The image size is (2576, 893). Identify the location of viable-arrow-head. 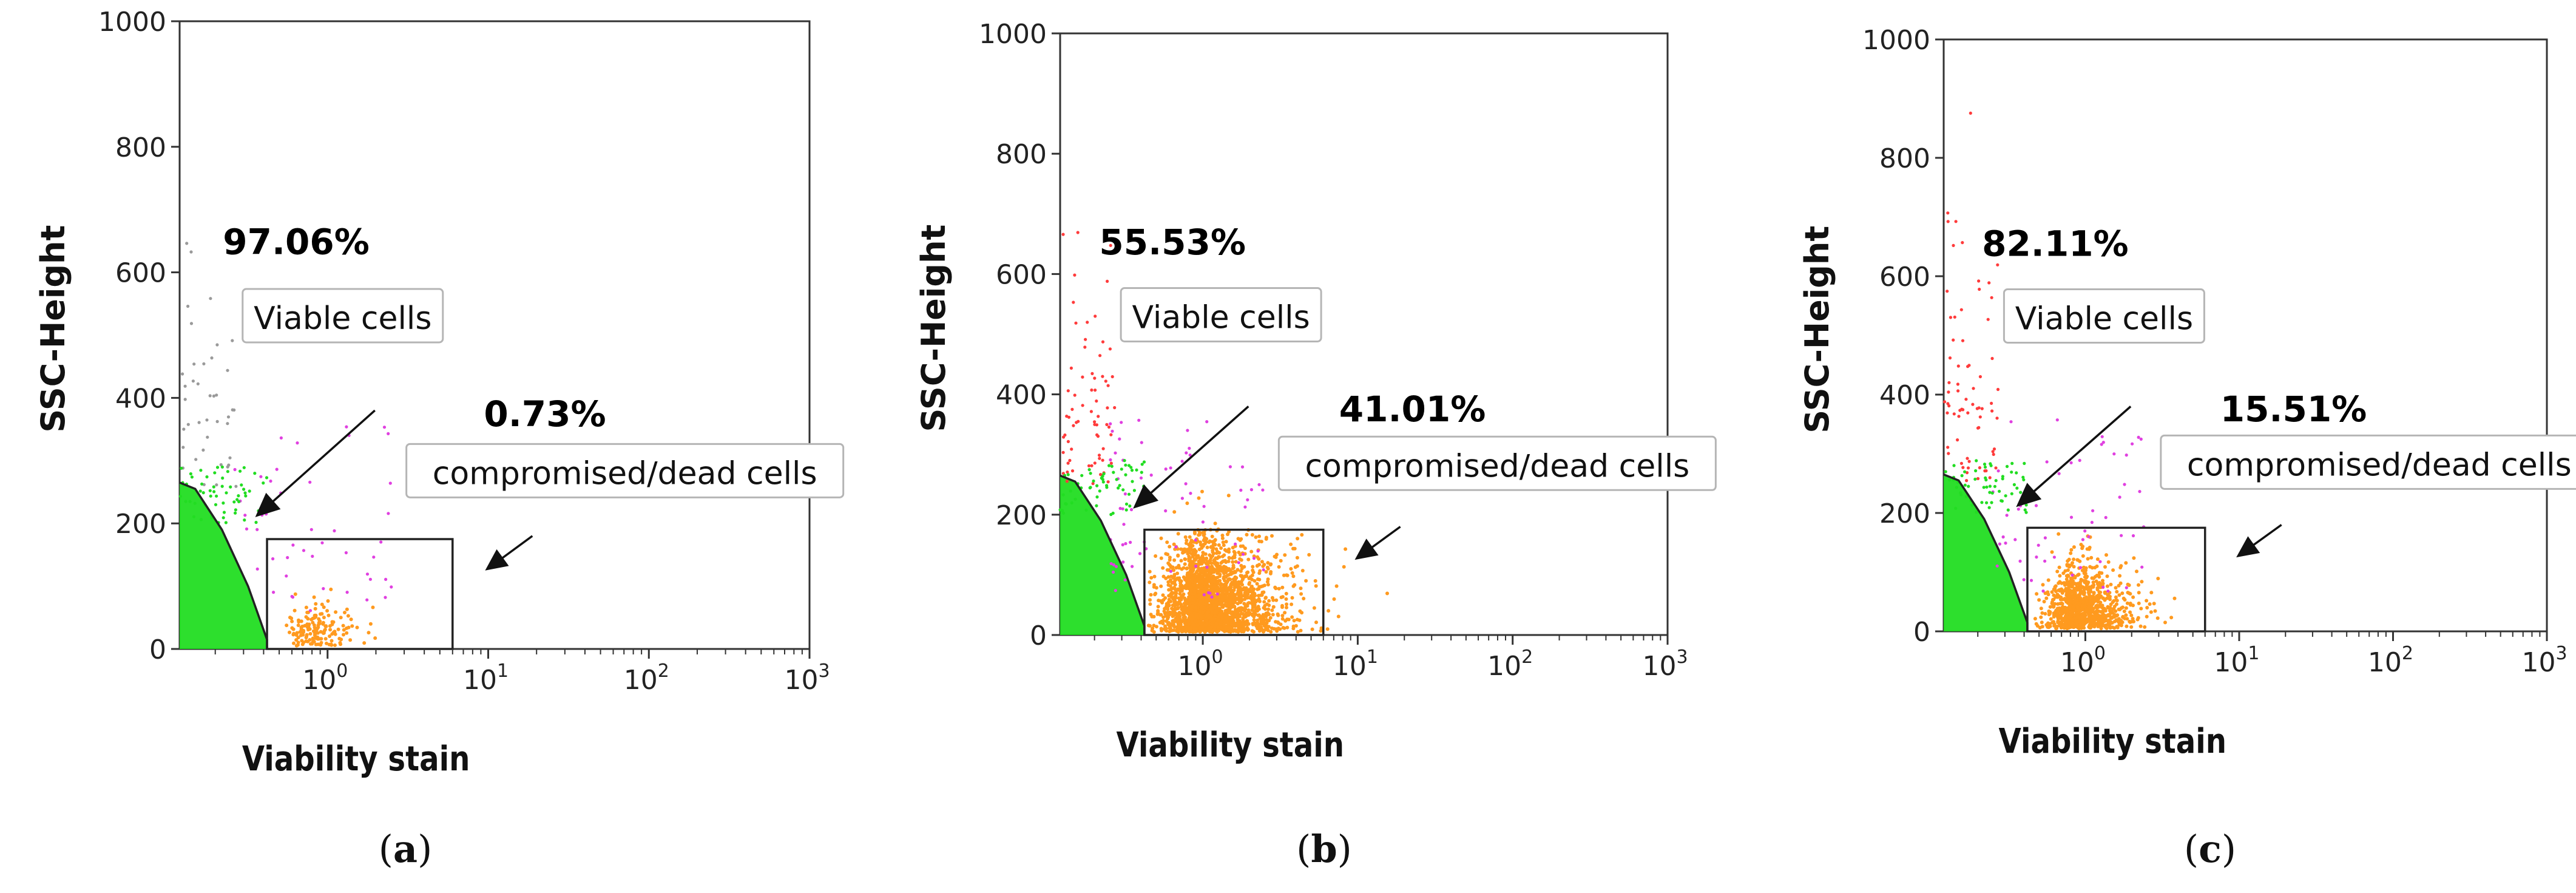
(1145, 496).